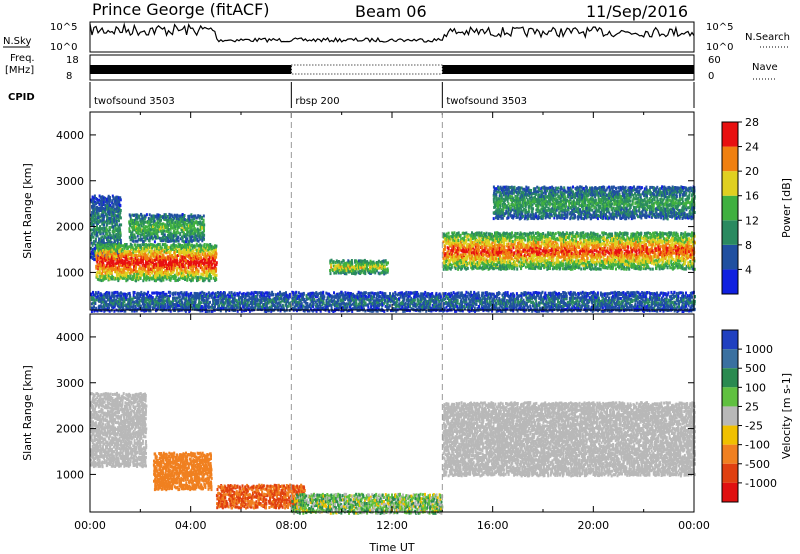 Image resolution: width=800 pixels, height=554 pixels. I want to click on nave-label: Nave, so click(765, 67).